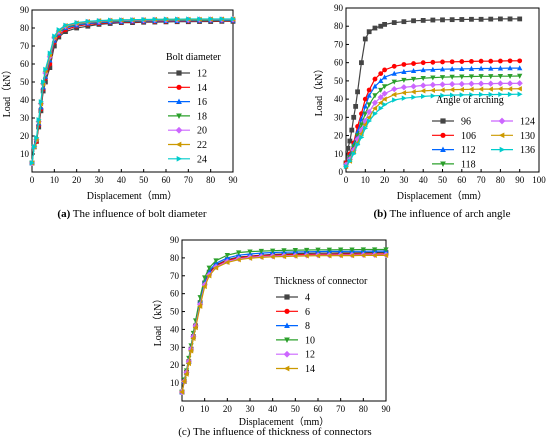 The width and height of the screenshot is (550, 443). What do you see at coordinates (175, 276) in the screenshot?
I see `y-tick-label-c-6: 70` at bounding box center [175, 276].